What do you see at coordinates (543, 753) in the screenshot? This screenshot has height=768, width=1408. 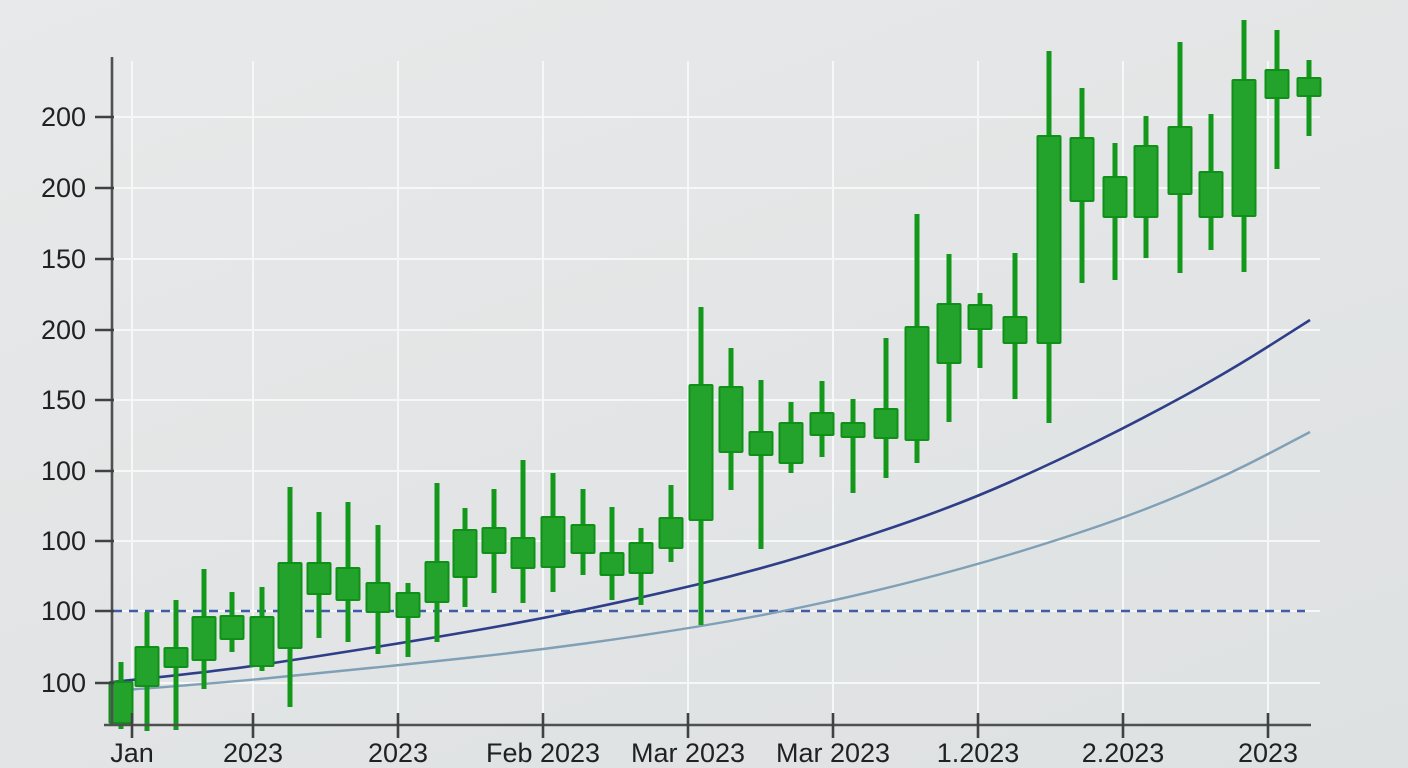 I see `x-tick-label: Feb 2023` at bounding box center [543, 753].